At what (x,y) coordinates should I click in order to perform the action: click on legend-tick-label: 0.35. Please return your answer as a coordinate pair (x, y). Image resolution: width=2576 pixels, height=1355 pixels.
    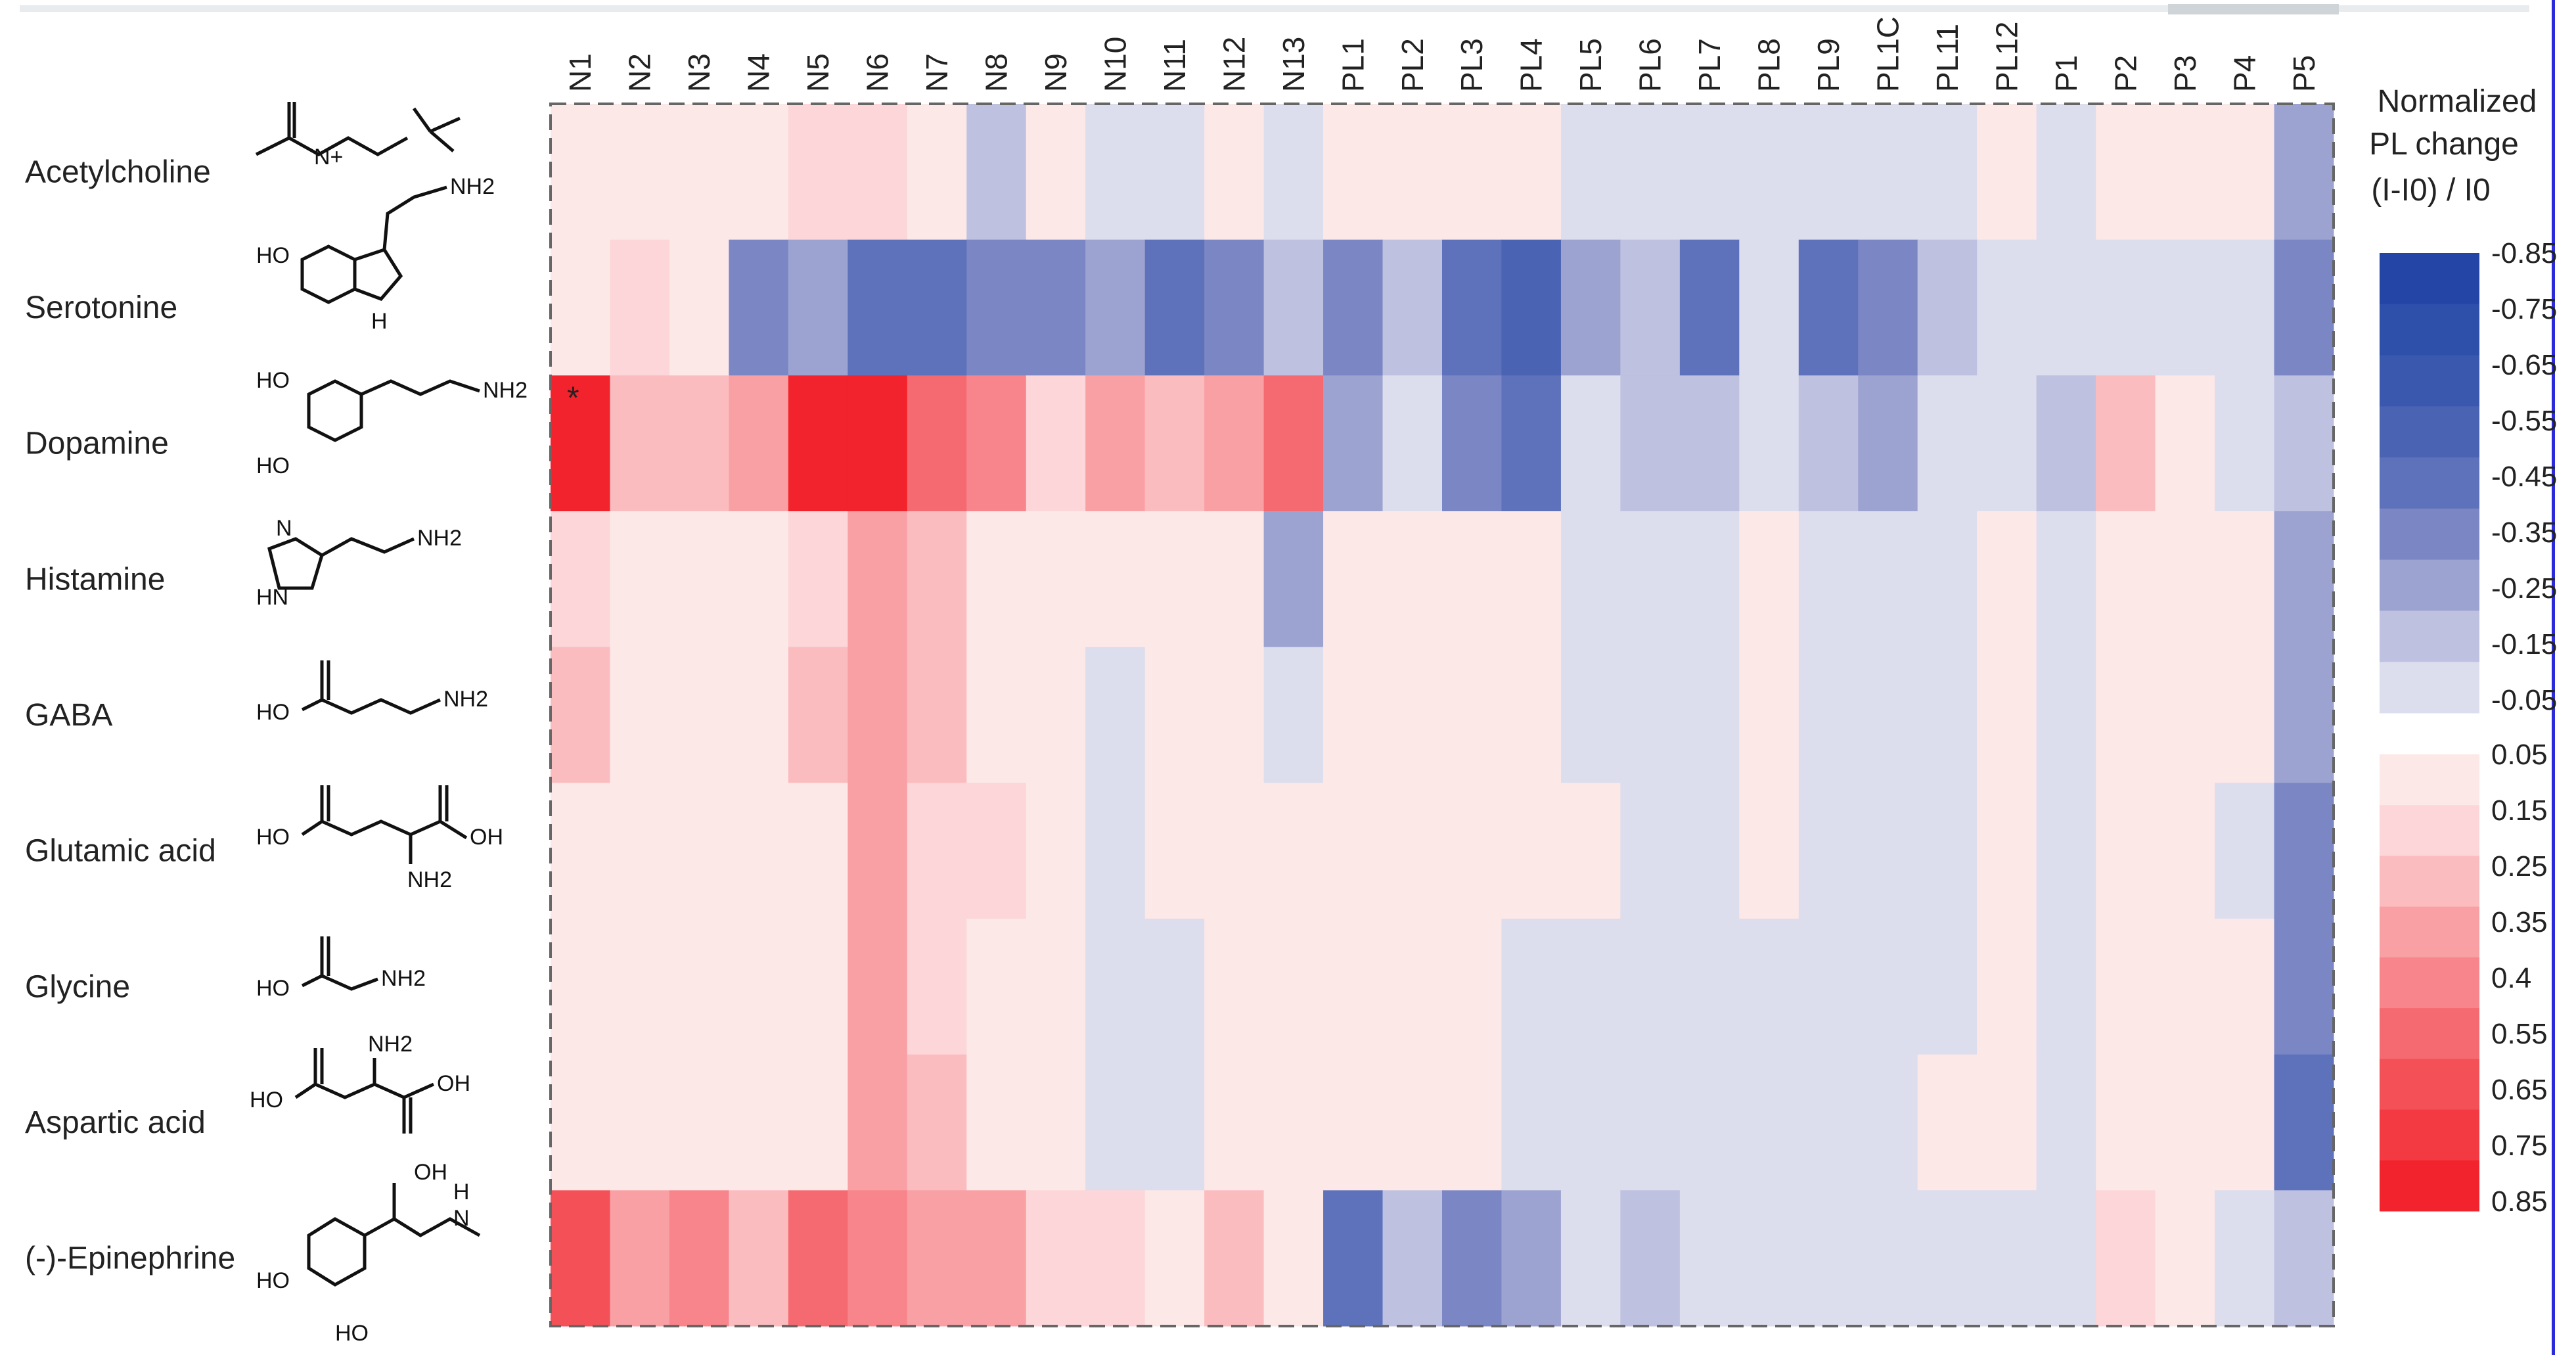
    Looking at the image, I should click on (2519, 922).